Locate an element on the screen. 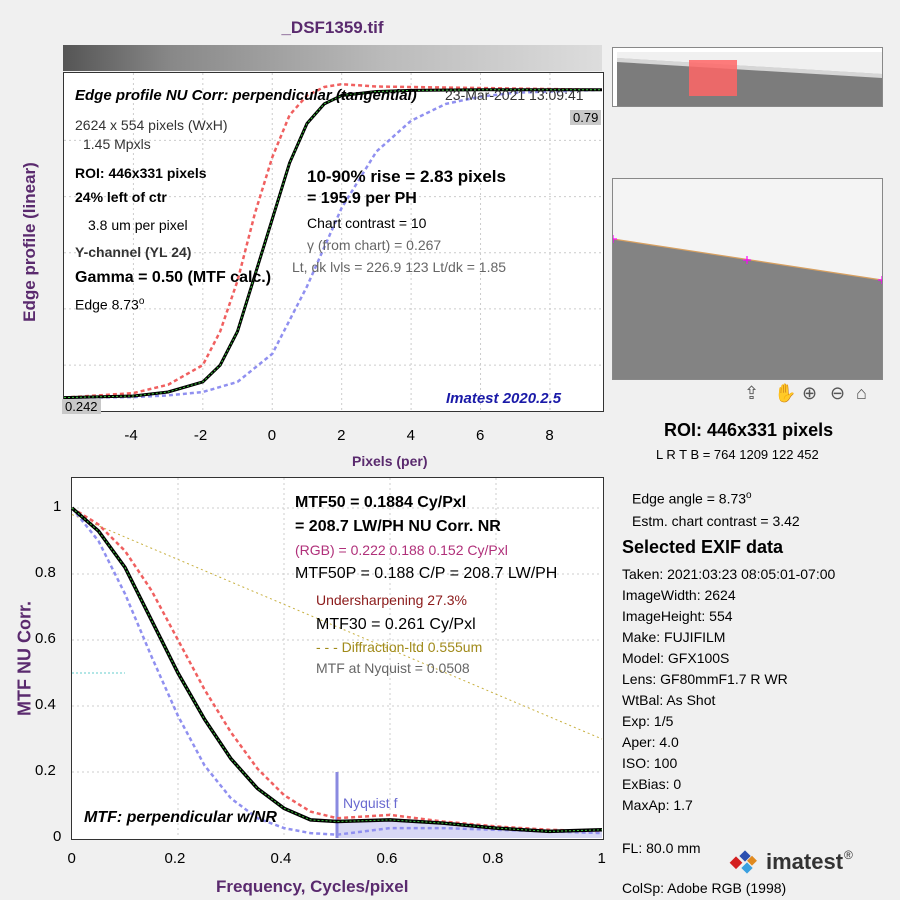 This screenshot has height=900, width=900. edge-angle-value: Edge angle = 8.73 is located at coordinates (689, 498).